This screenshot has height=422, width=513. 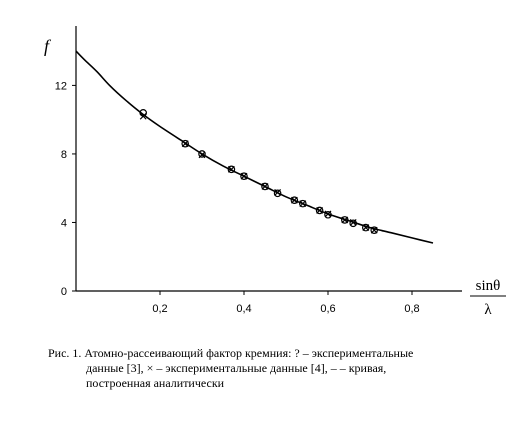 I want to click on x-axis-label: sinθ λ, so click(x=488, y=298).